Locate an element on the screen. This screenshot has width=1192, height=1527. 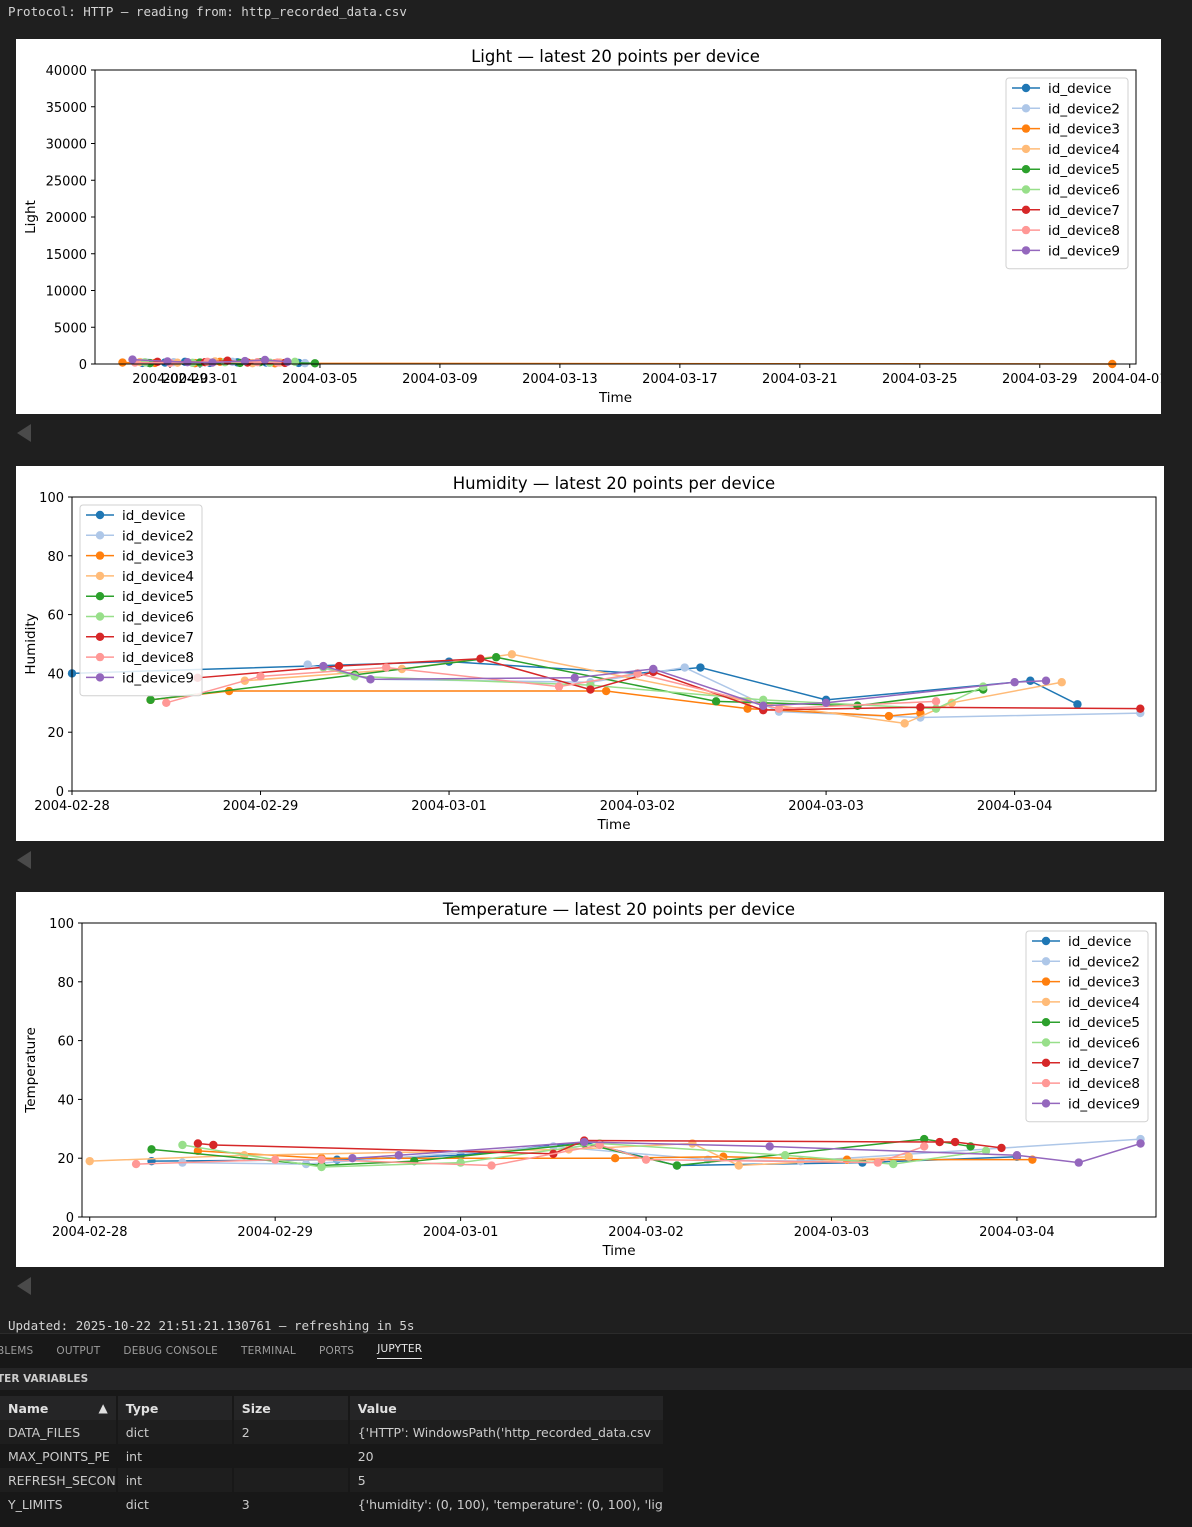
legend-label: id_device9 is located at coordinates (1084, 251).